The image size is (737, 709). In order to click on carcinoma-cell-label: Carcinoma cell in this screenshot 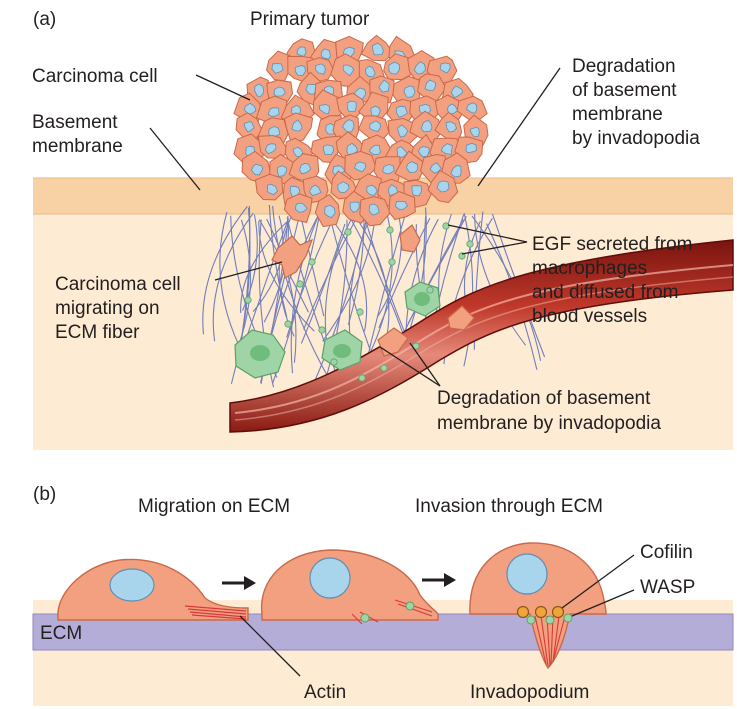, I will do `click(95, 76)`.